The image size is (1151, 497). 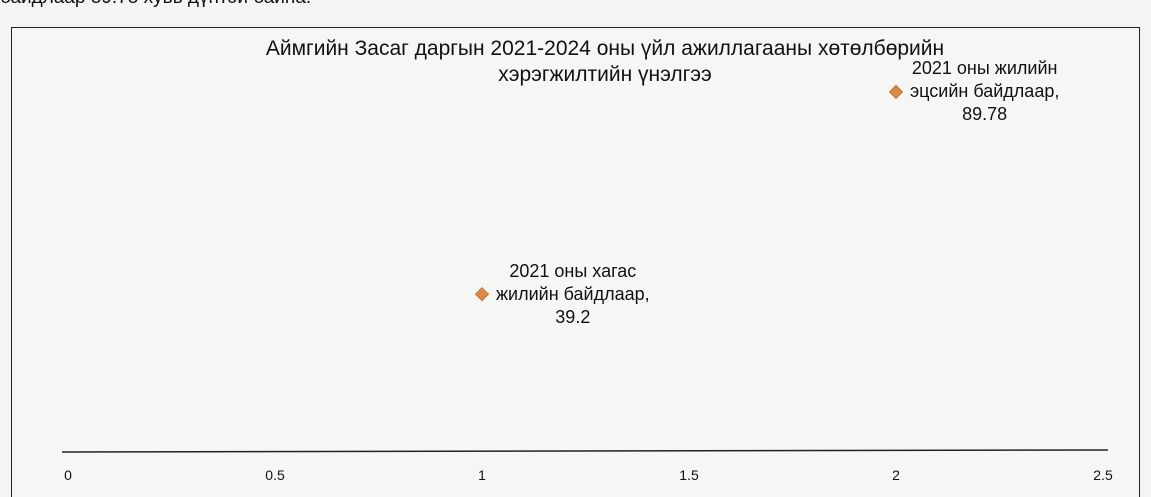 I want to click on chart-title-line-2: хэрэгжилтийн үнэлгээ, so click(x=605, y=74).